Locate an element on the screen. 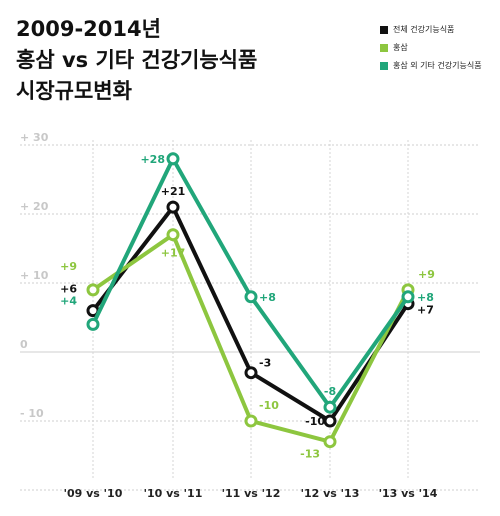  legend-label-other: 홍삼 외 기타 건강기능식품 is located at coordinates (437, 65).